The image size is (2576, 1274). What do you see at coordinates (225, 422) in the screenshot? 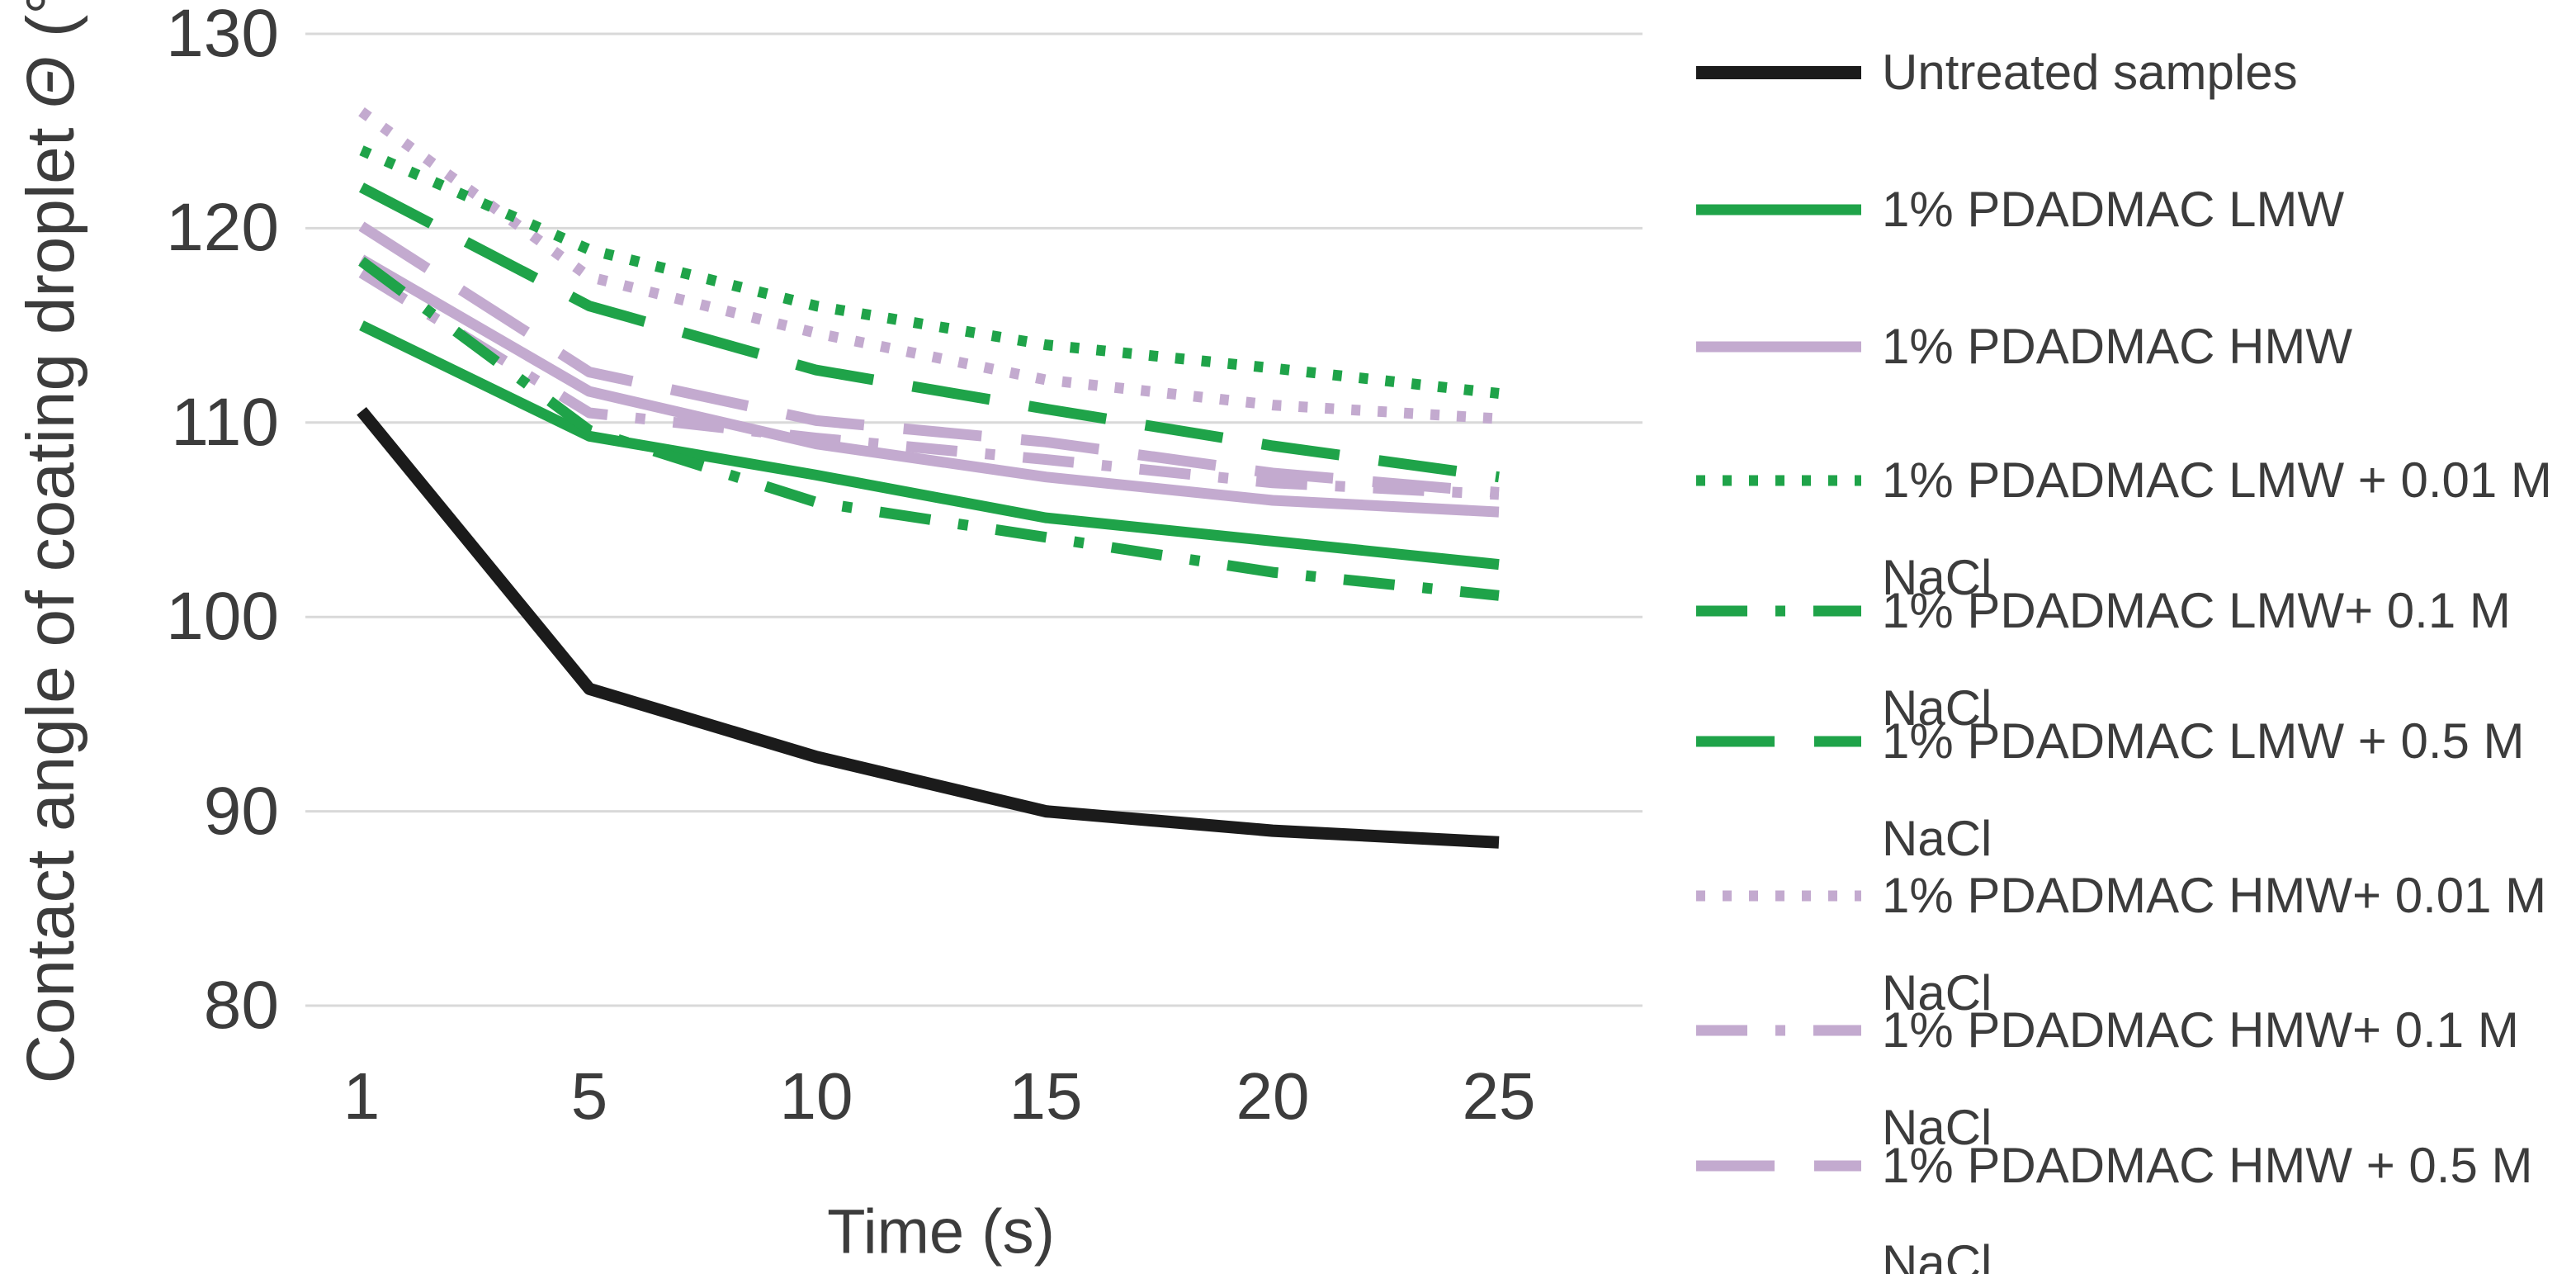
I see `y-tick-label-110: 110` at bounding box center [225, 422].